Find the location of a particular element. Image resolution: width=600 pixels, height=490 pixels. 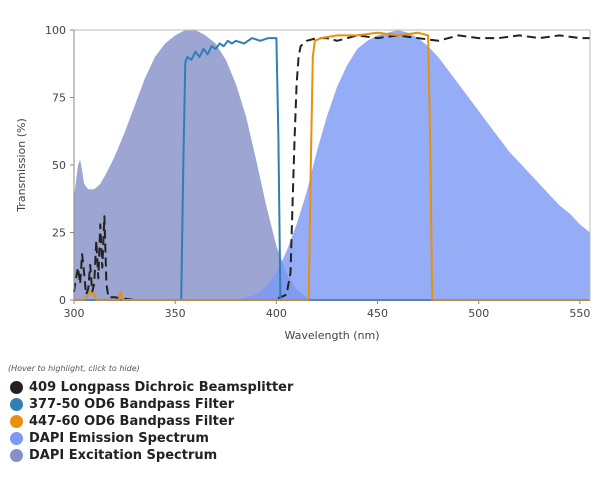

legend-item-dapi-emission-spectrum: DAPI Emission Spectrum is located at coordinates (150, 438).